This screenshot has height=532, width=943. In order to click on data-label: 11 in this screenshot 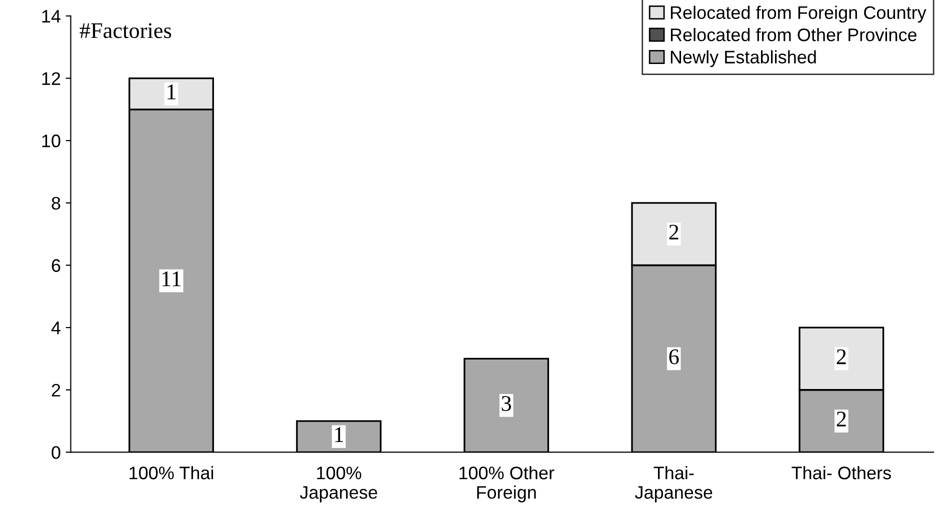, I will do `click(171, 278)`.